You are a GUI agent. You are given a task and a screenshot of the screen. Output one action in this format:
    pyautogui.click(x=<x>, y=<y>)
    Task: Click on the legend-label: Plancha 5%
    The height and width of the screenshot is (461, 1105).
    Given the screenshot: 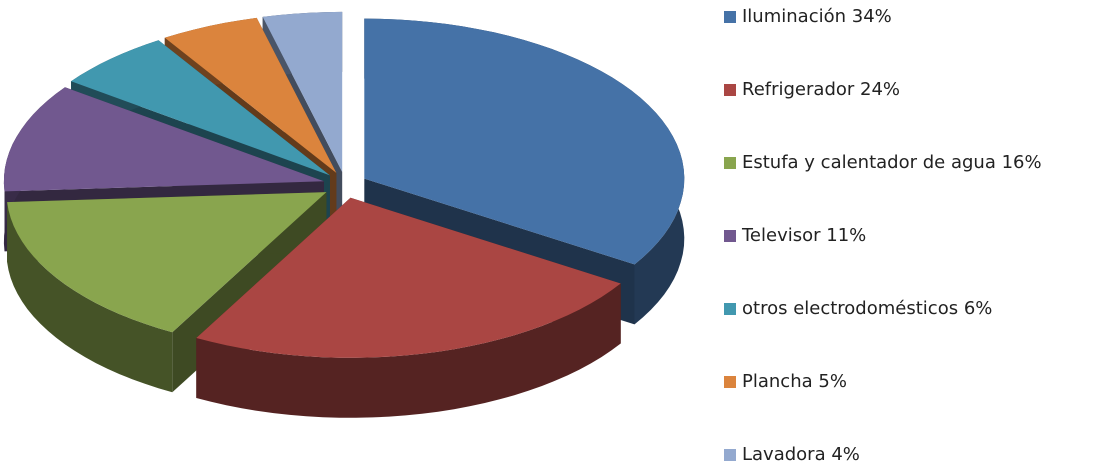 What is the action you would take?
    pyautogui.click(x=794, y=381)
    